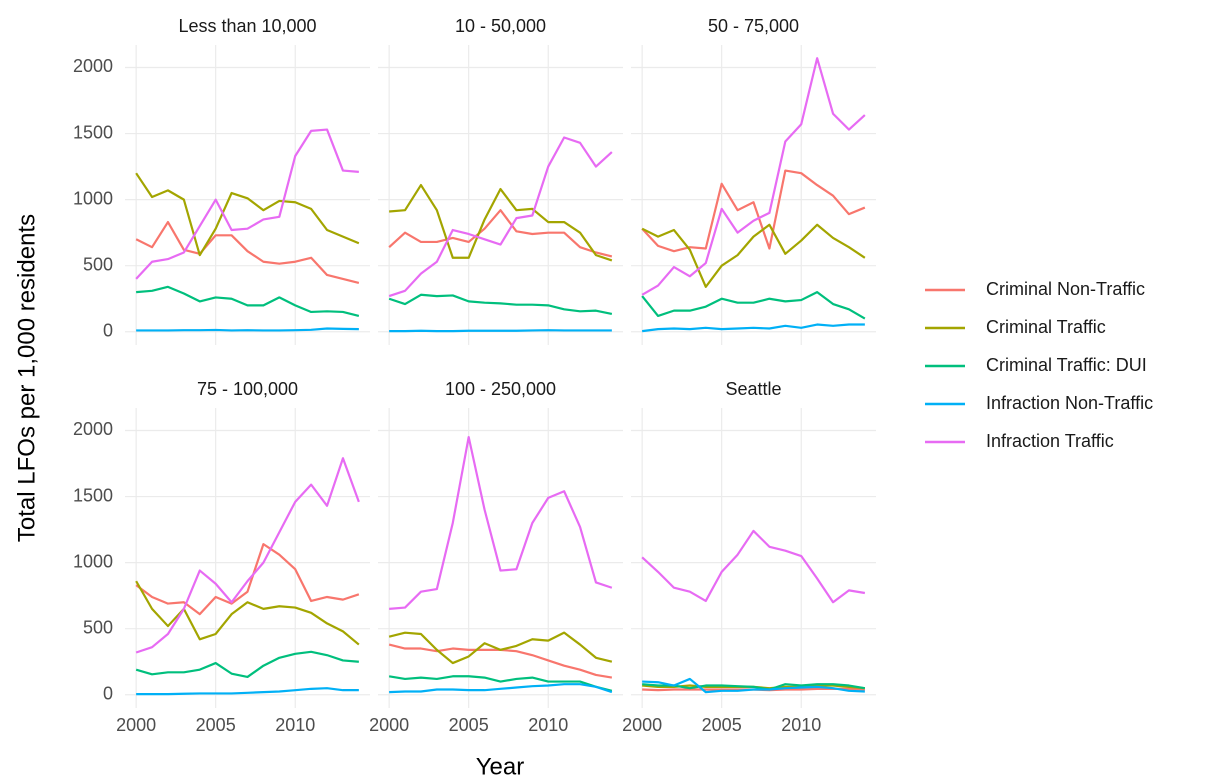 The width and height of the screenshot is (1225, 783). Describe the element at coordinates (500, 26) in the screenshot. I see `facet-title: 10 - 50,000` at that location.